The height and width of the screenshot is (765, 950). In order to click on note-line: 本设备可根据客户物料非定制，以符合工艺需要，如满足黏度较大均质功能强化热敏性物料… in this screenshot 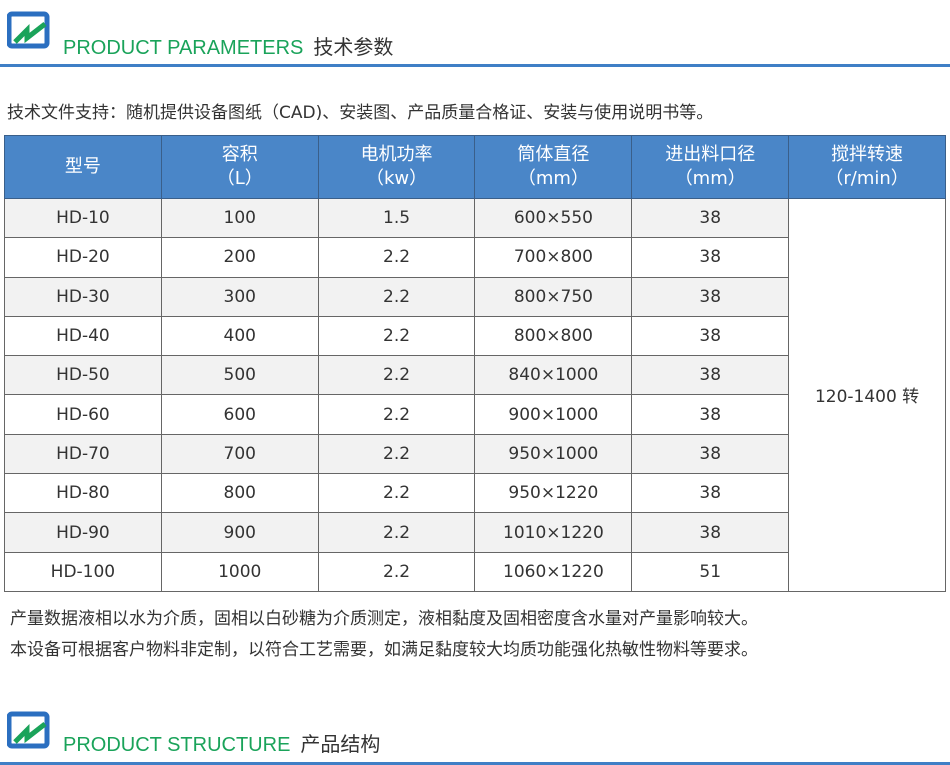, I will do `click(384, 650)`.